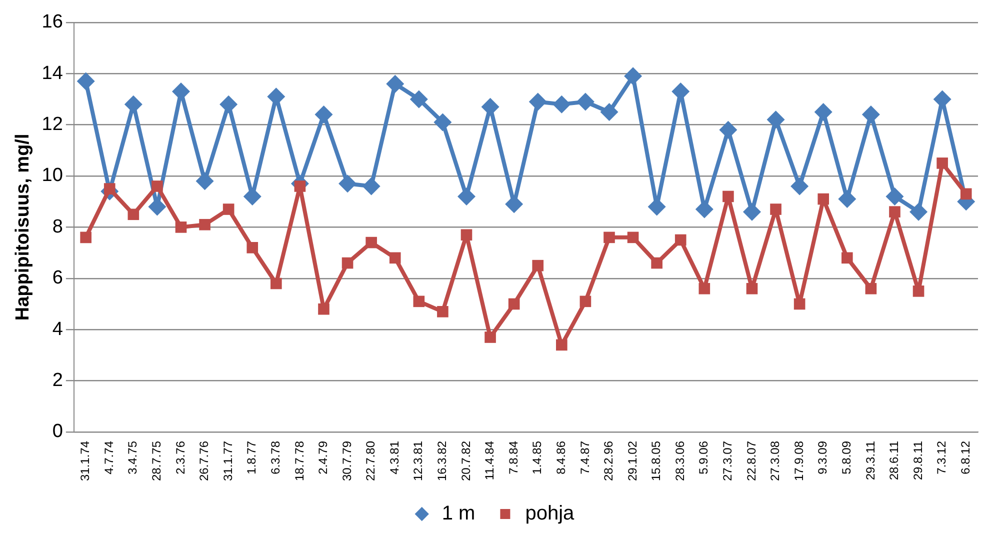 This screenshot has height=542, width=996. What do you see at coordinates (846, 457) in the screenshot?
I see `x-tick-label: 5.8.09` at bounding box center [846, 457].